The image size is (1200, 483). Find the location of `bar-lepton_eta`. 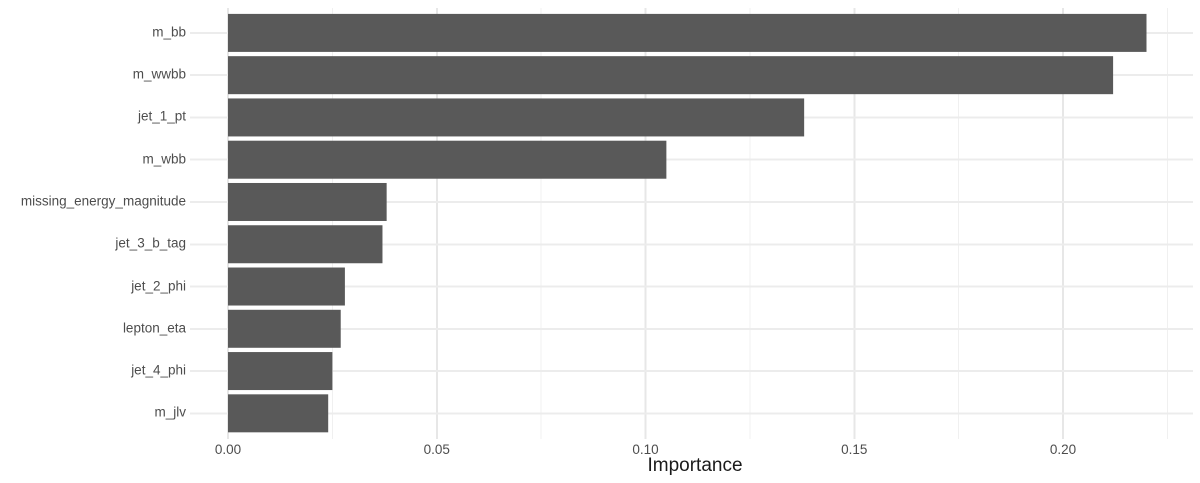

bar-lepton_eta is located at coordinates (284, 328).